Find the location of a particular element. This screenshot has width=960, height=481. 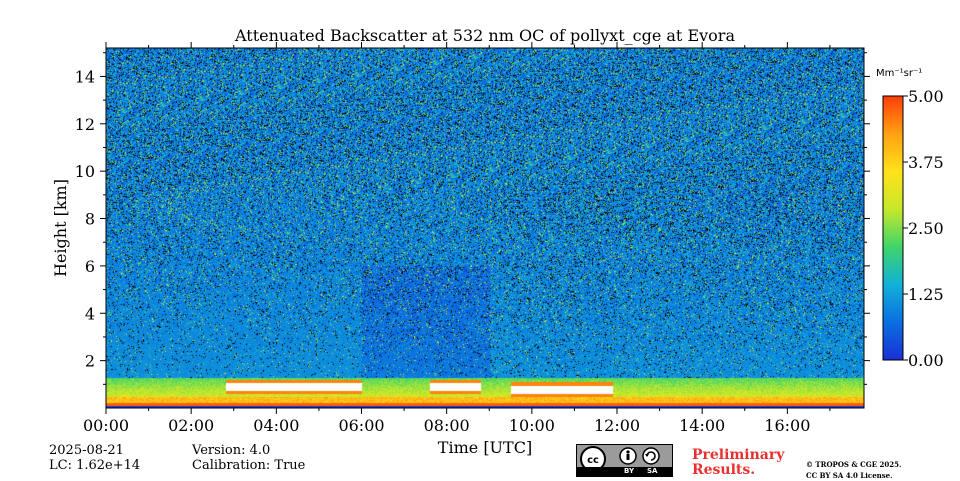

x-tick-label: 04:00 is located at coordinates (276, 425).